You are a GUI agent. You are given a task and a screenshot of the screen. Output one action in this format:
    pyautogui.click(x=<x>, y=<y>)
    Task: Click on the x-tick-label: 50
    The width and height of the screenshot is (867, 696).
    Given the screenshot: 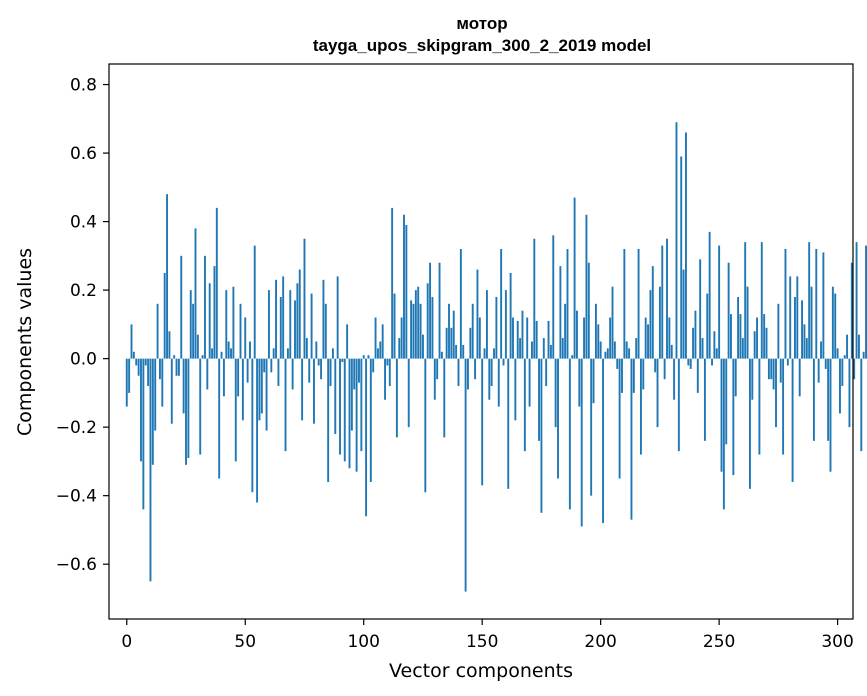 What is the action you would take?
    pyautogui.click(x=245, y=642)
    